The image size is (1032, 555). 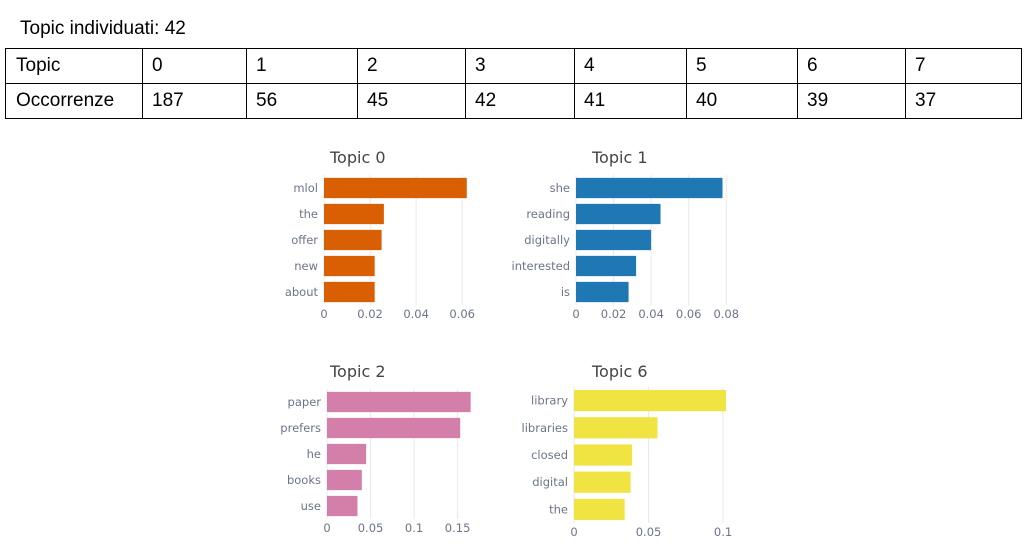 I want to click on table-cell: Topic, so click(x=74, y=66).